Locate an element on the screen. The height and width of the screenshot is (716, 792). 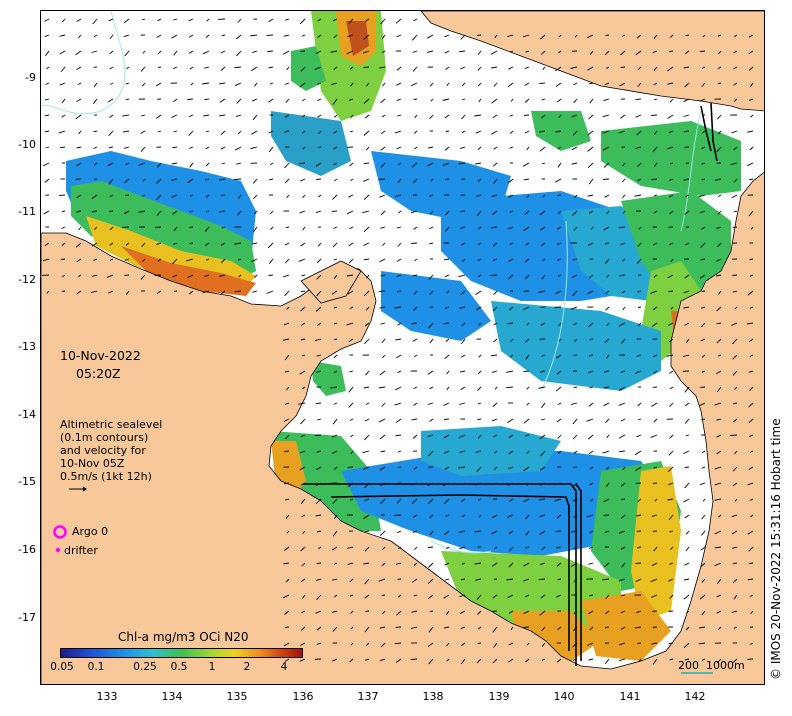
colorbar-tick: 1 is located at coordinates (212, 667).